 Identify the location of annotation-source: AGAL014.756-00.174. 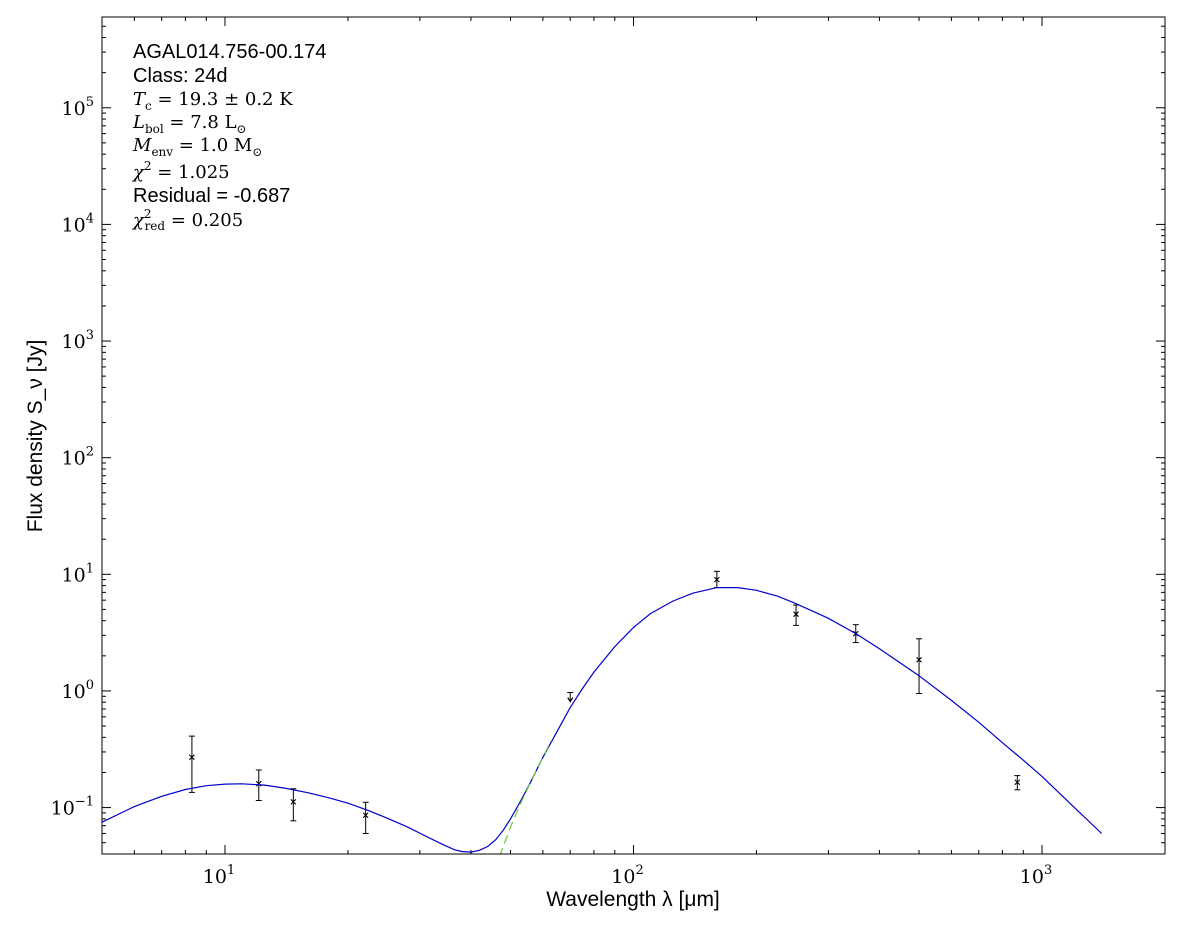
(230, 52).